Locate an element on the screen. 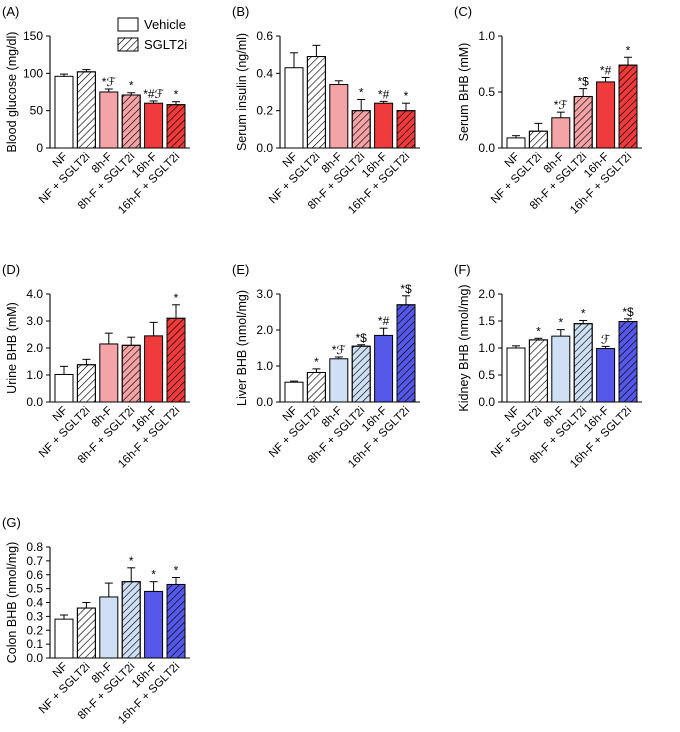 The width and height of the screenshot is (680, 732). y-axis-title: Serum BHB (mM) is located at coordinates (464, 92).